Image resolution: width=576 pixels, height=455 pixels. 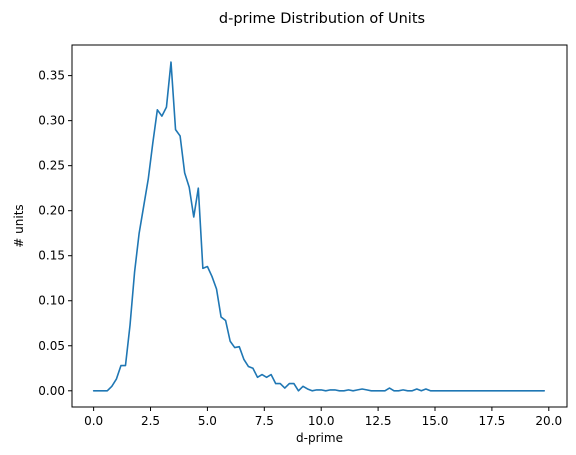 I want to click on x-tick-label: 5.0, so click(x=207, y=421).